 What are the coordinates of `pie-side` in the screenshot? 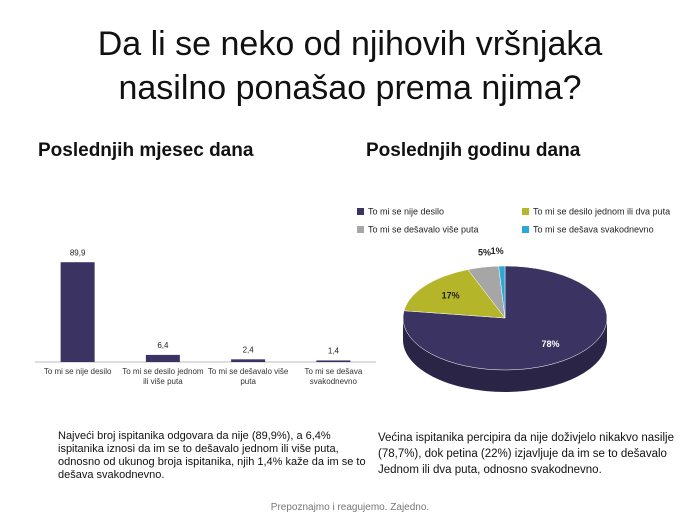 It's located at (505, 355).